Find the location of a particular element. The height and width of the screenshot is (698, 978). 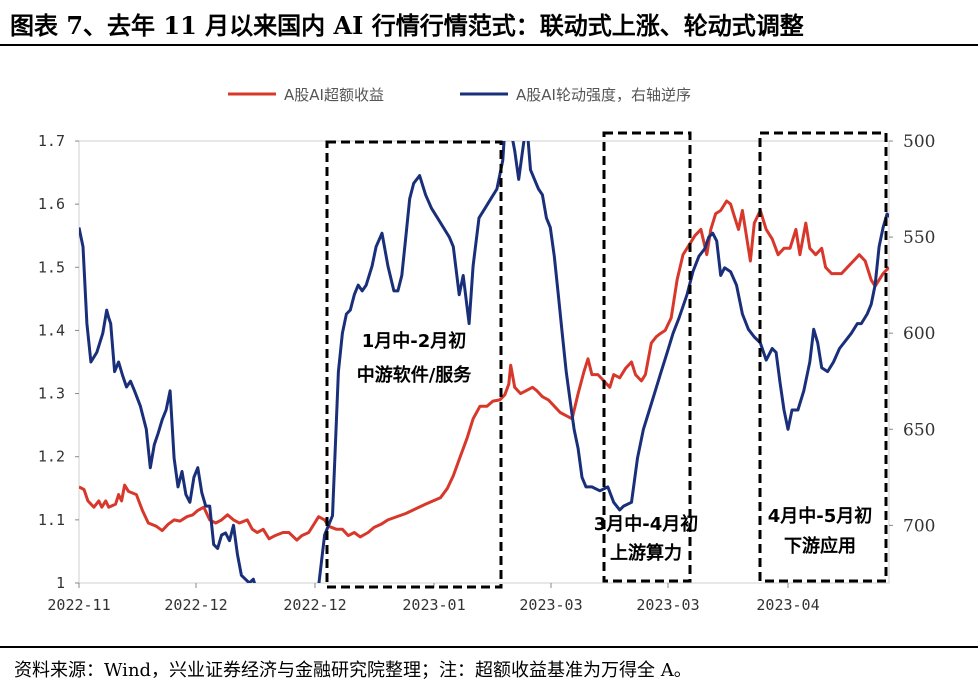

x-tick-label: 2023-04 is located at coordinates (787, 605).